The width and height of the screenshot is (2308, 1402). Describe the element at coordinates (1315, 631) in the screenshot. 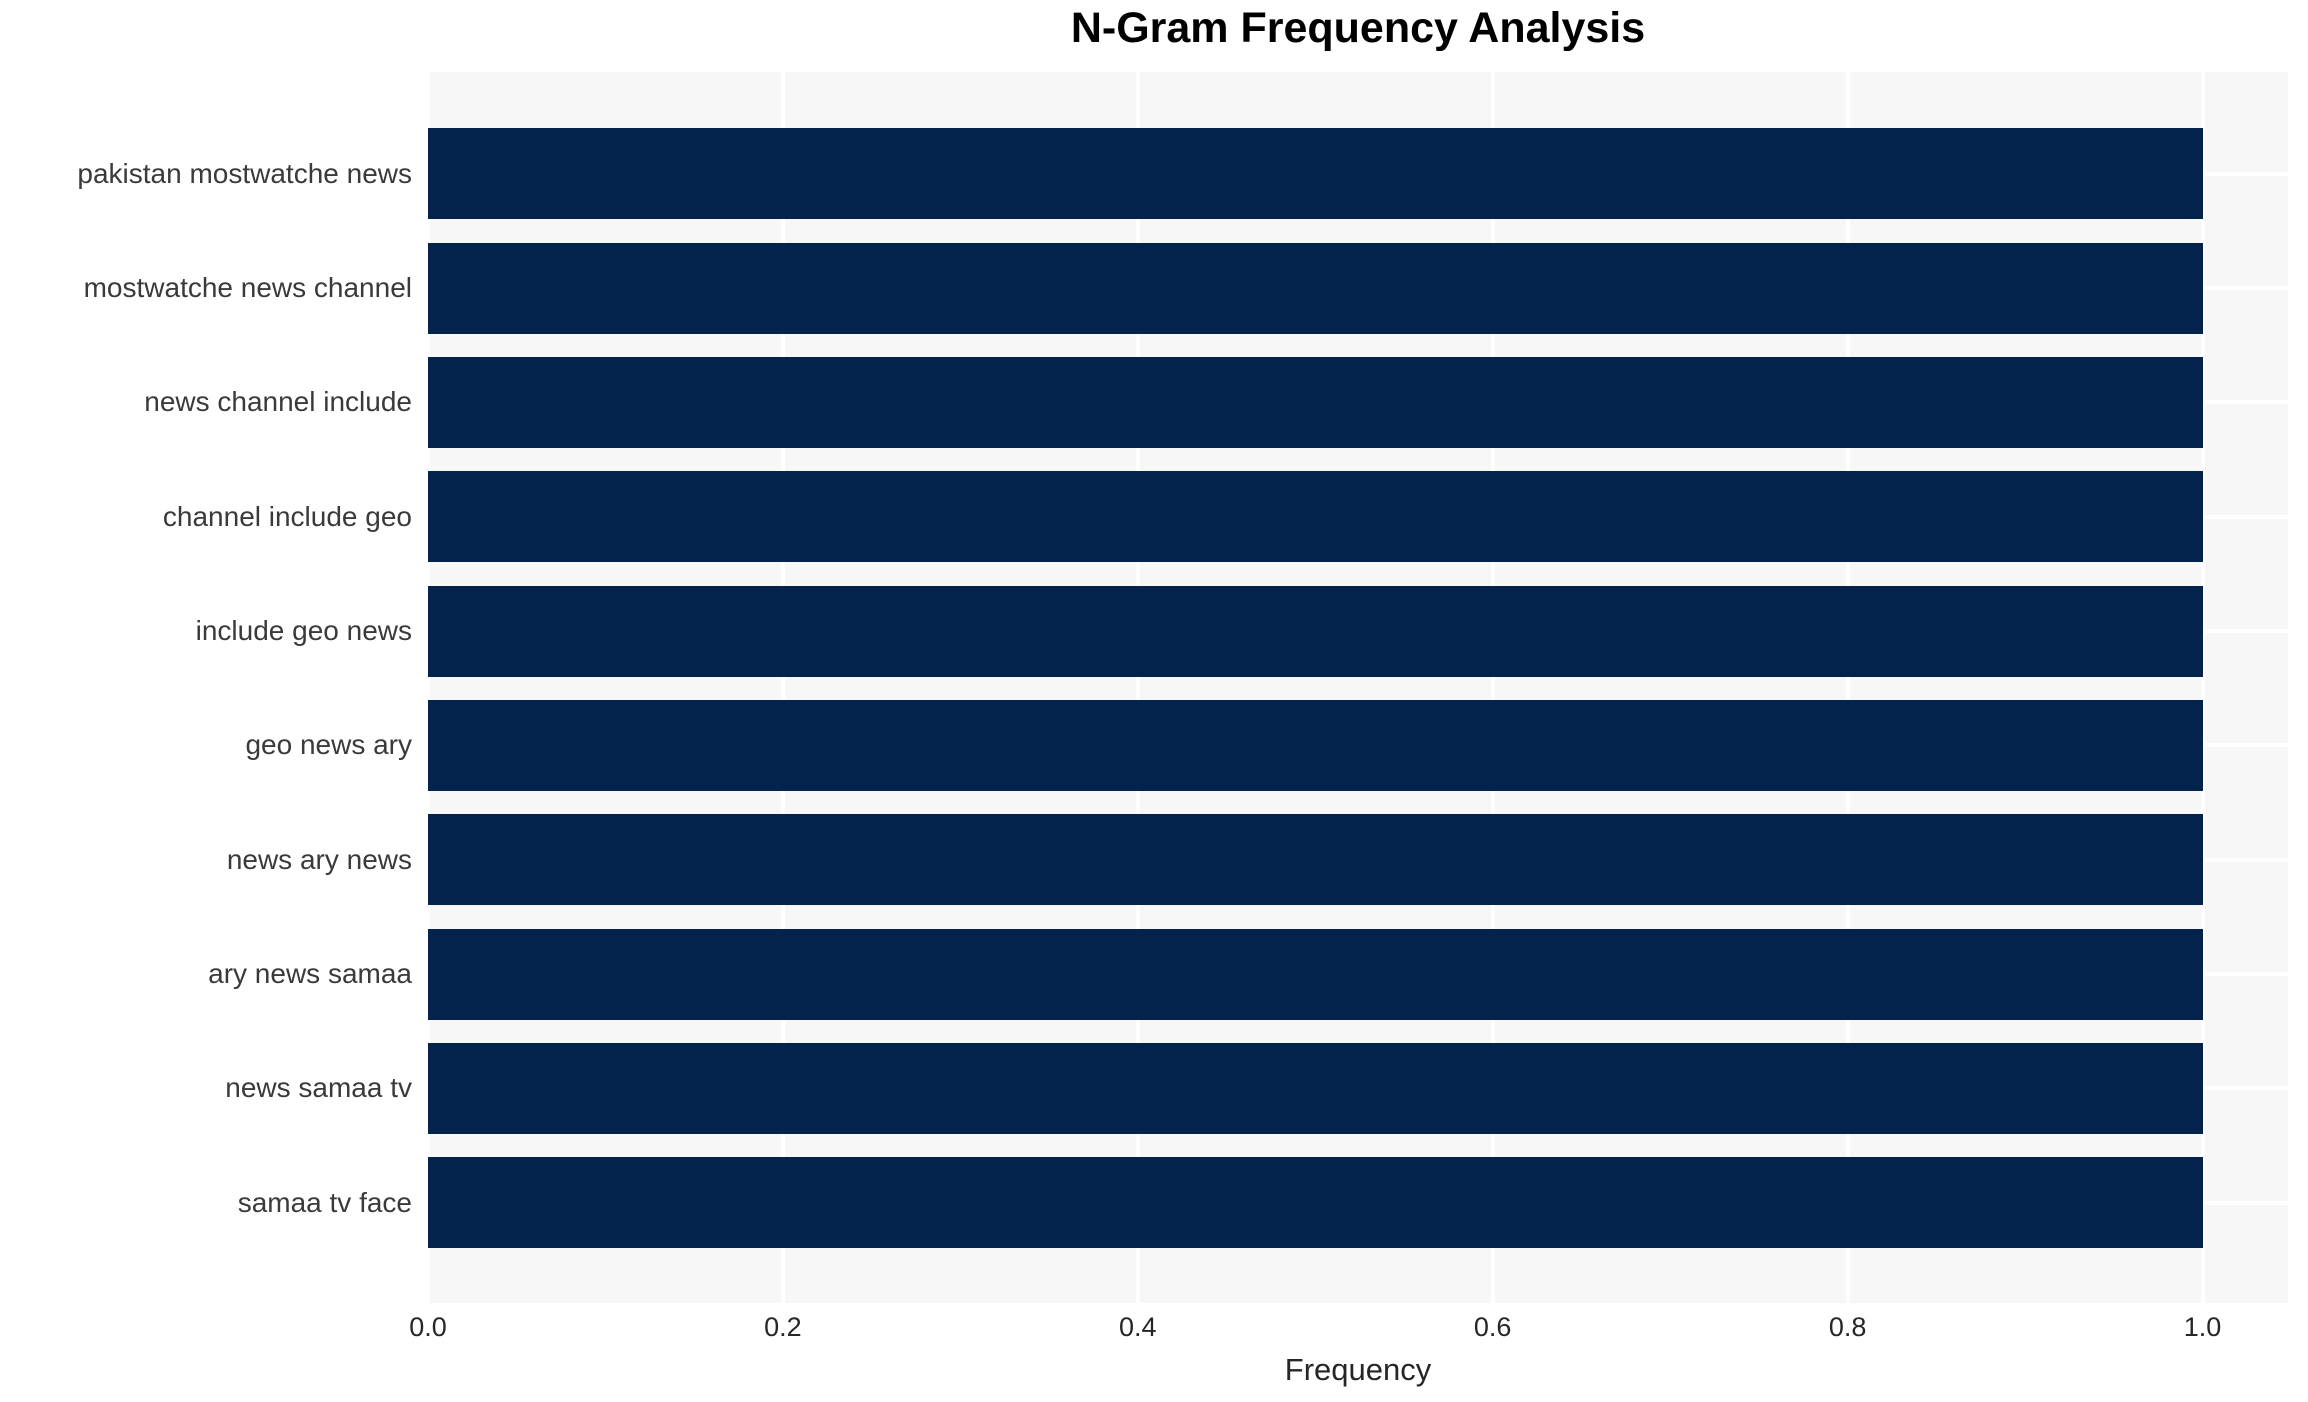

I see `bar-include-geo-news` at that location.